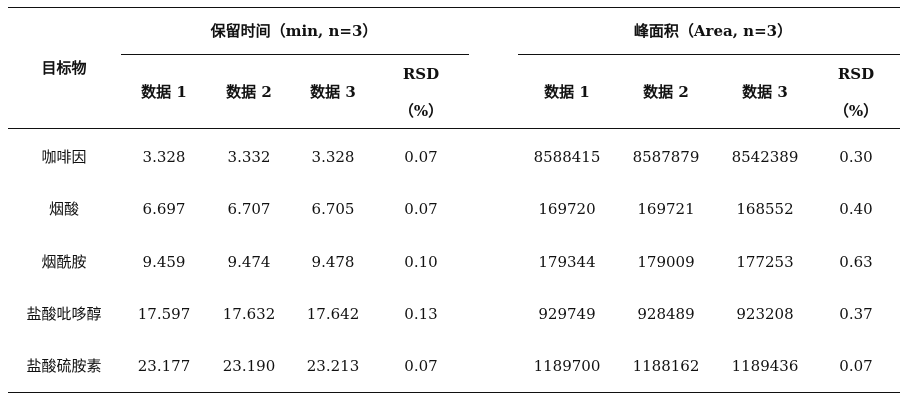 This screenshot has height=401, width=908. What do you see at coordinates (666, 314) in the screenshot?
I see `row-4-area-2: 928489` at bounding box center [666, 314].